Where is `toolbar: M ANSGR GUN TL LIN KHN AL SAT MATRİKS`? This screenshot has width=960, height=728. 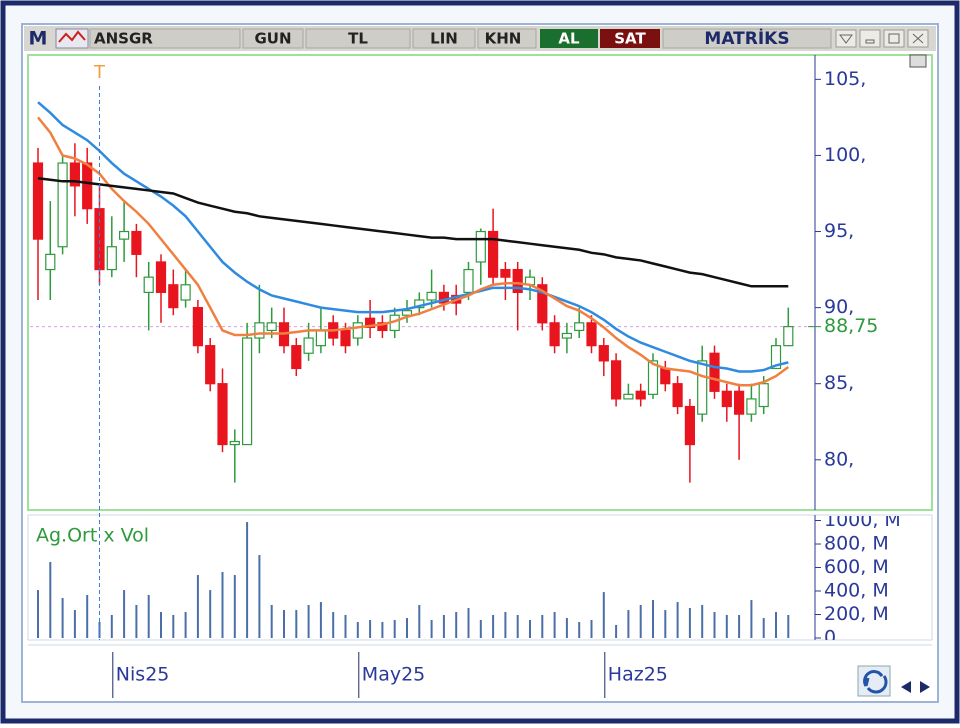 toolbar: M ANSGR GUN TL LIN KHN AL SAT MATRİKS is located at coordinates (480, 38).